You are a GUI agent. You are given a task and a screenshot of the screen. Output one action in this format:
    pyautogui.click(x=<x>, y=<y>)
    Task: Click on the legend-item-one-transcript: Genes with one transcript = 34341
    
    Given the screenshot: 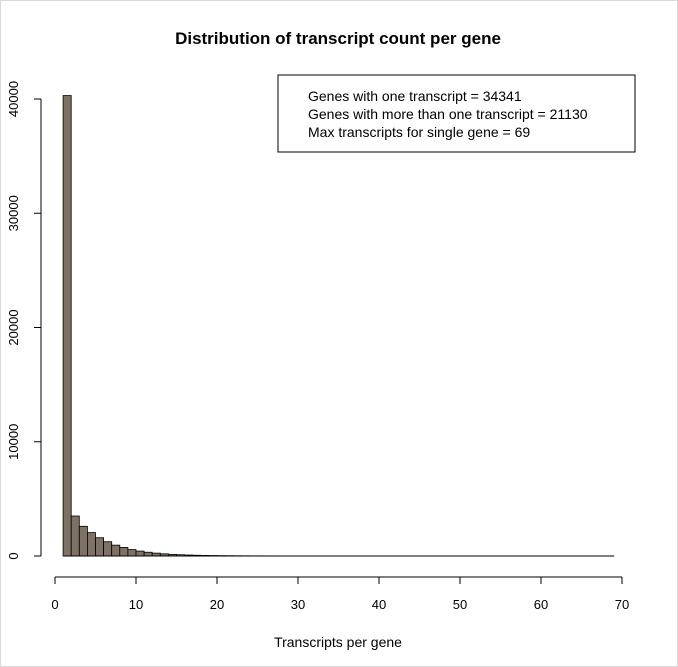 What is the action you would take?
    pyautogui.click(x=415, y=96)
    